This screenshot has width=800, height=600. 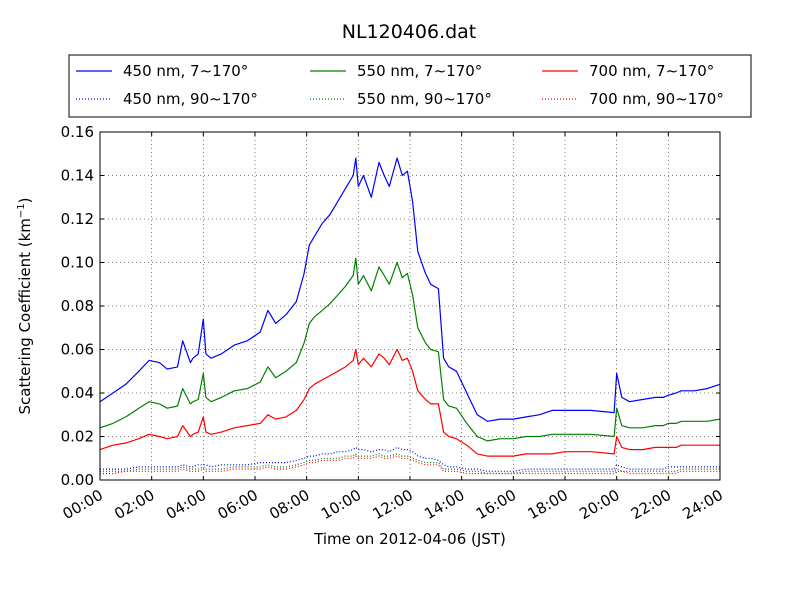 What do you see at coordinates (651, 71) in the screenshot?
I see `legend-label: 700 nm, 7∼170°` at bounding box center [651, 71].